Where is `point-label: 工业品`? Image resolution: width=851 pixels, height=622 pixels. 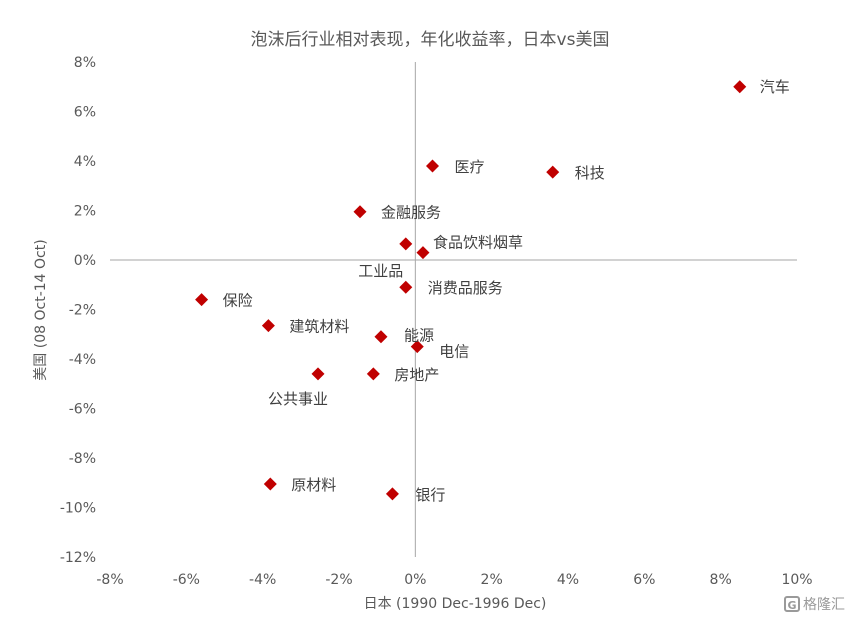
point-label: 工业品 is located at coordinates (380, 271).